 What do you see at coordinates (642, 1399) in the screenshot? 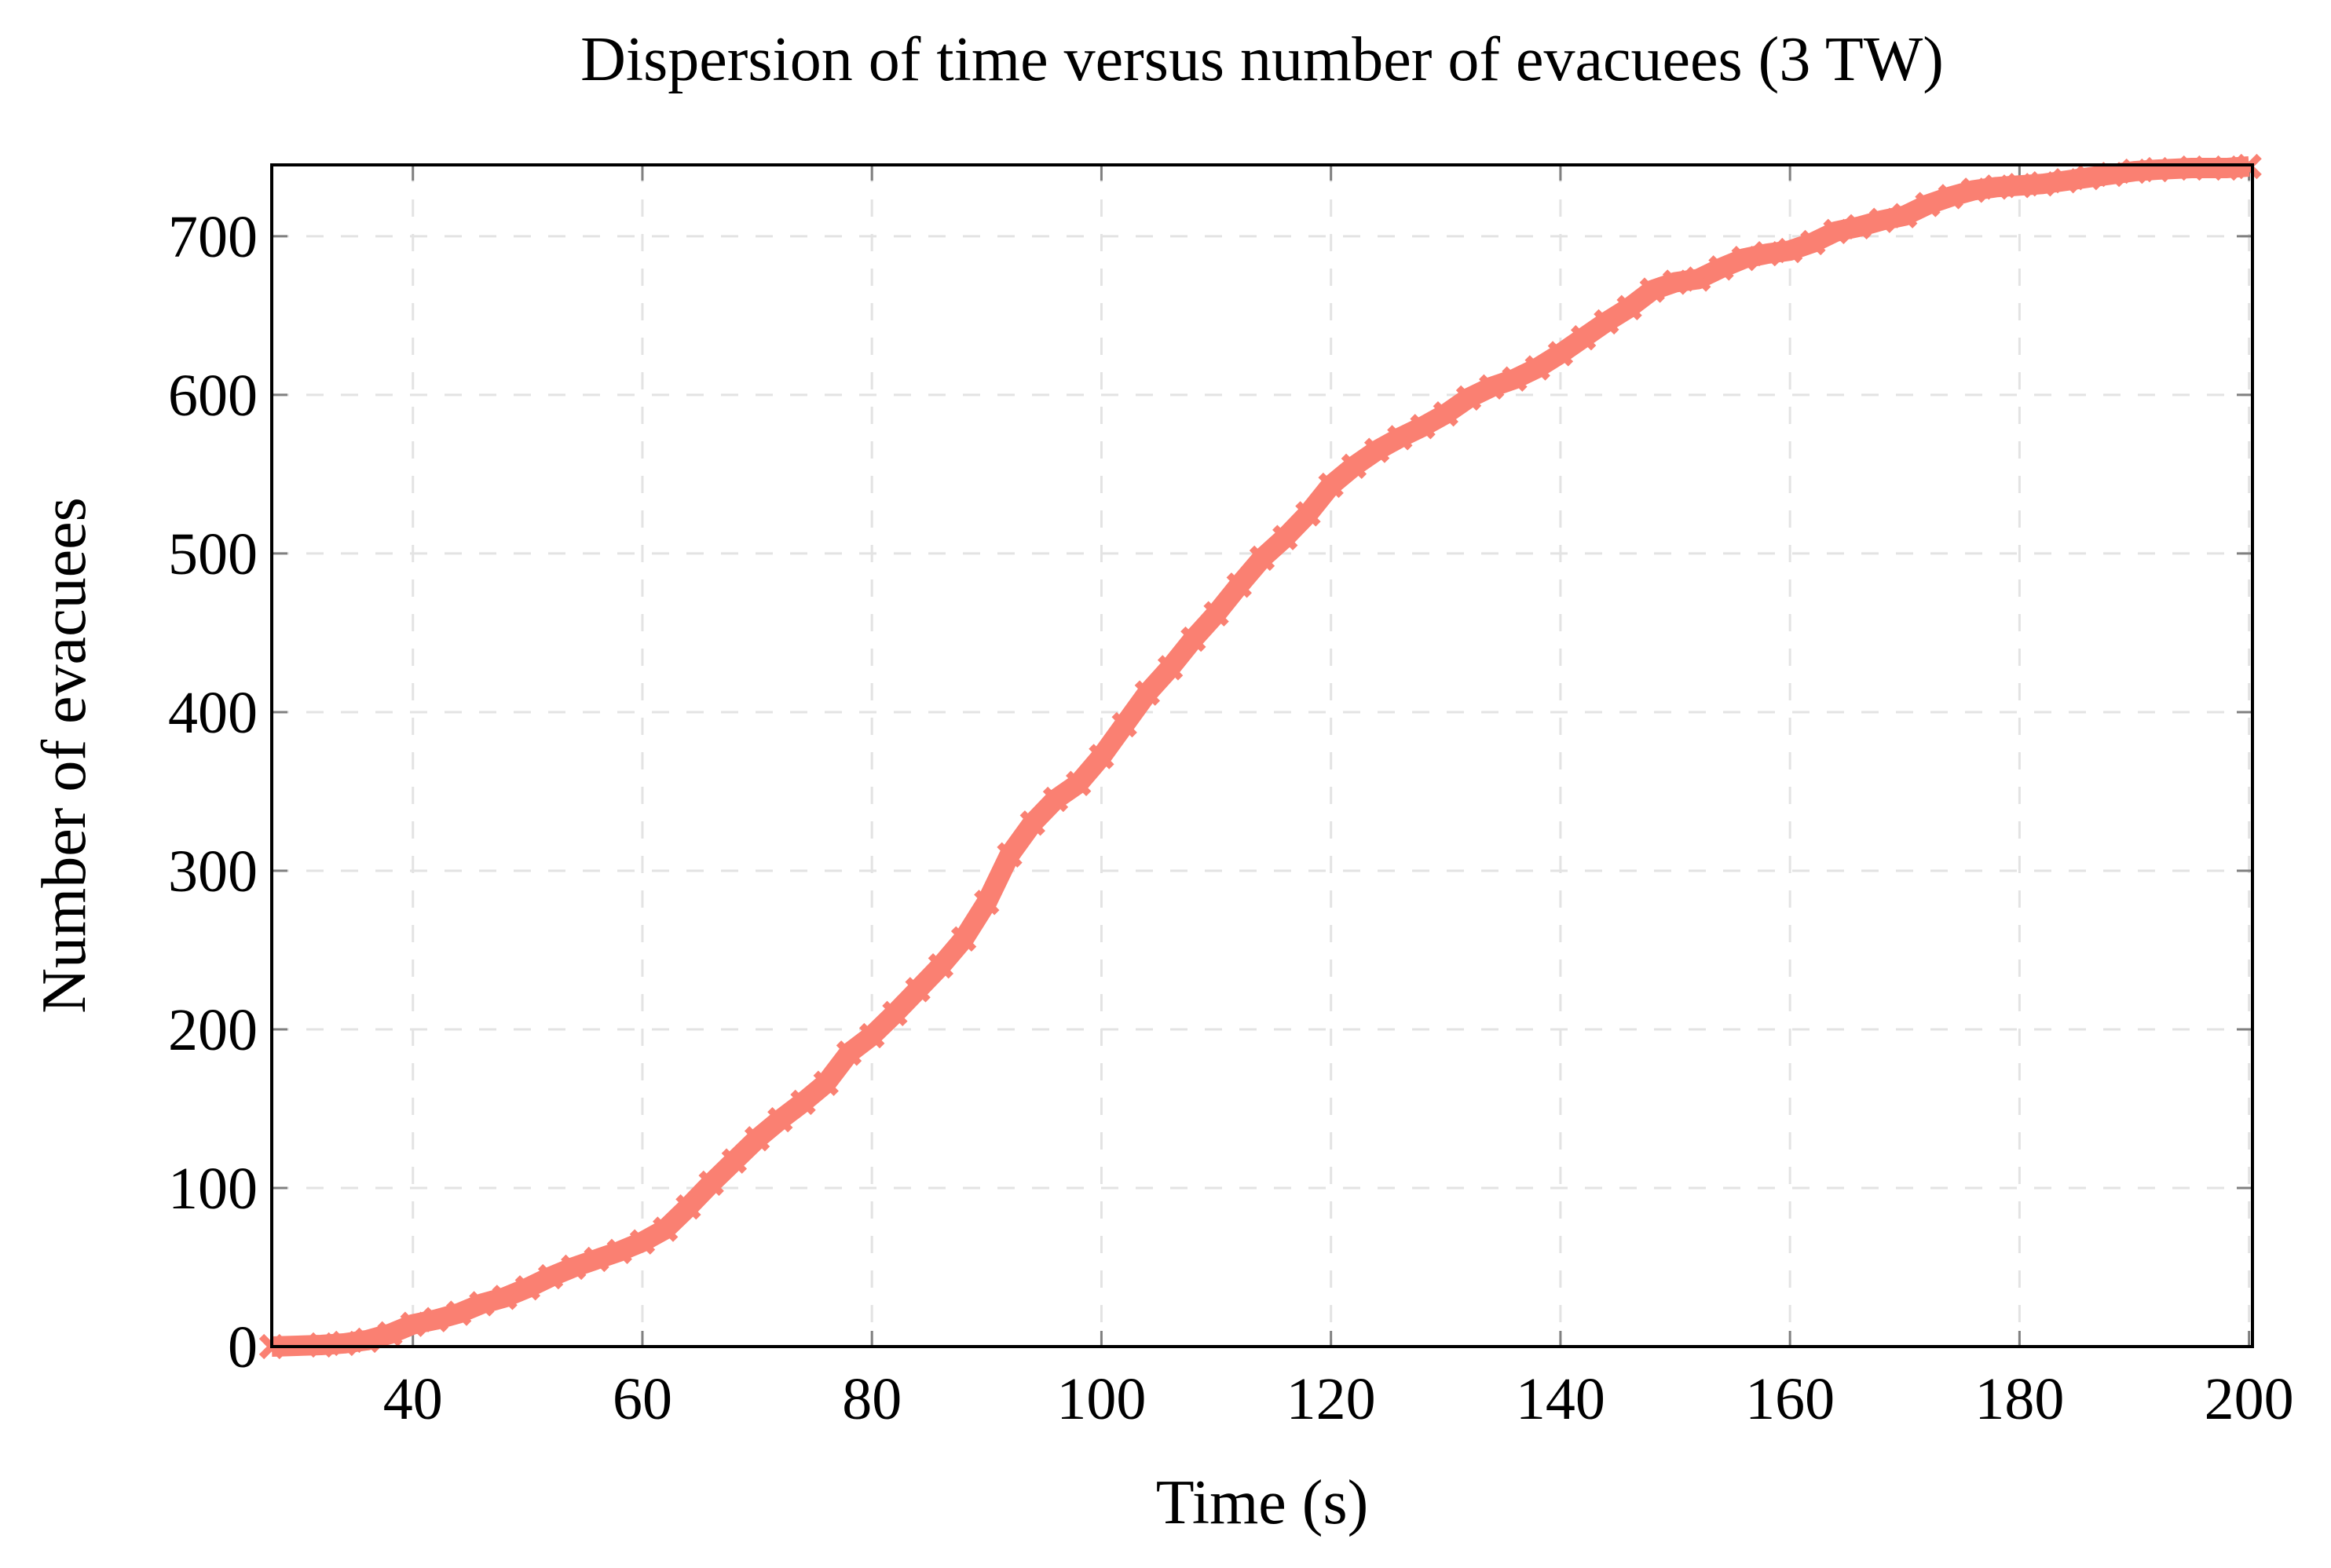
I see `x-tick-label: 60` at bounding box center [642, 1399].